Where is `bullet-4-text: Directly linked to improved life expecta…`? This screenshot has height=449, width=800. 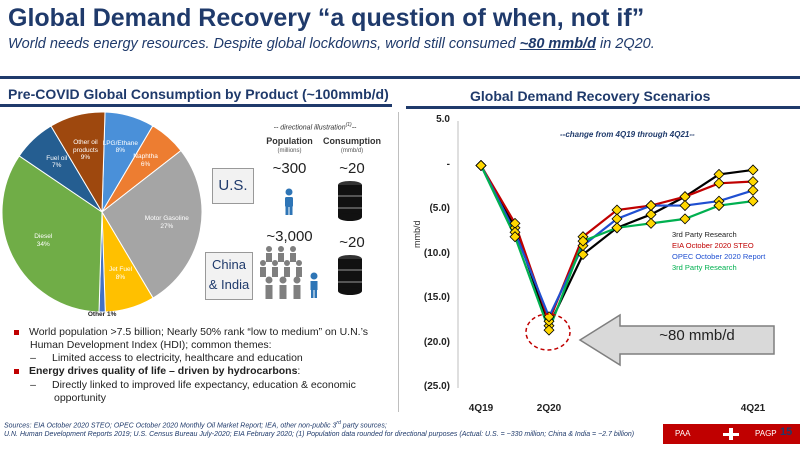 bullet-4-text: Directly linked to improved life expecta… is located at coordinates (204, 391).